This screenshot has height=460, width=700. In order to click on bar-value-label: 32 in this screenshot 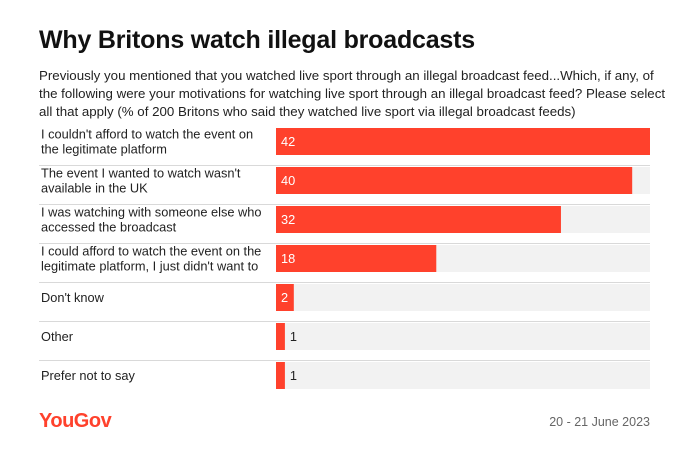, I will do `click(288, 219)`.